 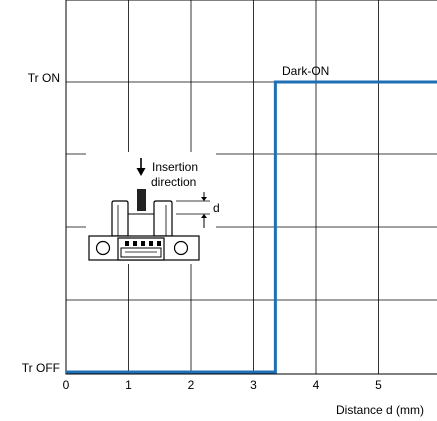 I want to click on x-tick-labels: 0123456, so click(x=223, y=385).